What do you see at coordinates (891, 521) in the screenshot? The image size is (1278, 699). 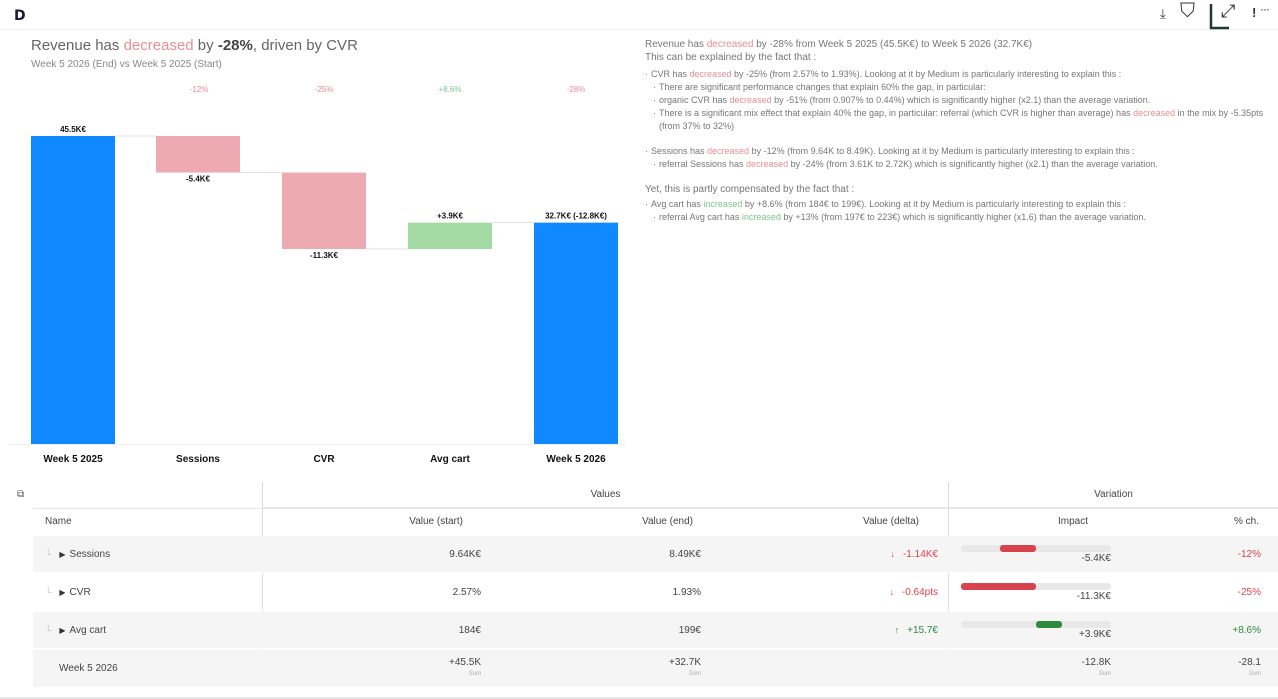 I see `header-value-delta: Value (delta)` at bounding box center [891, 521].